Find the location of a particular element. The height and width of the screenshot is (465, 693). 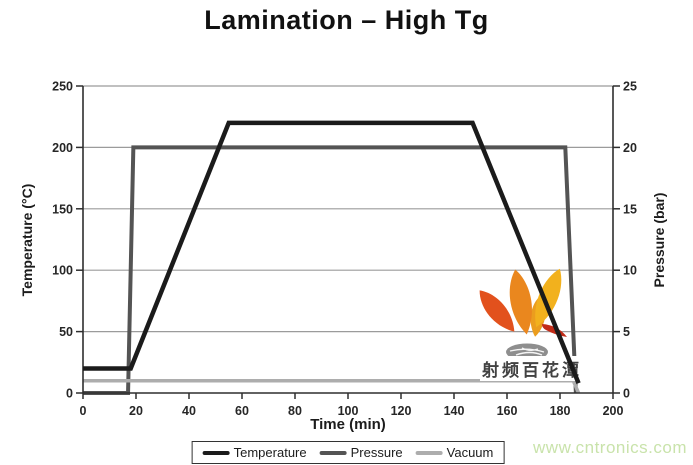

x-axis-title: Time (min) is located at coordinates (348, 424).